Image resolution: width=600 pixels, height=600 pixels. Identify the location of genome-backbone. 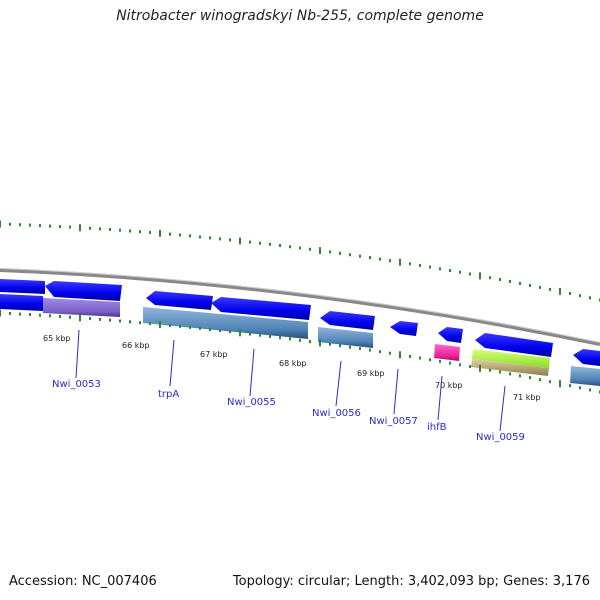
(300, 307).